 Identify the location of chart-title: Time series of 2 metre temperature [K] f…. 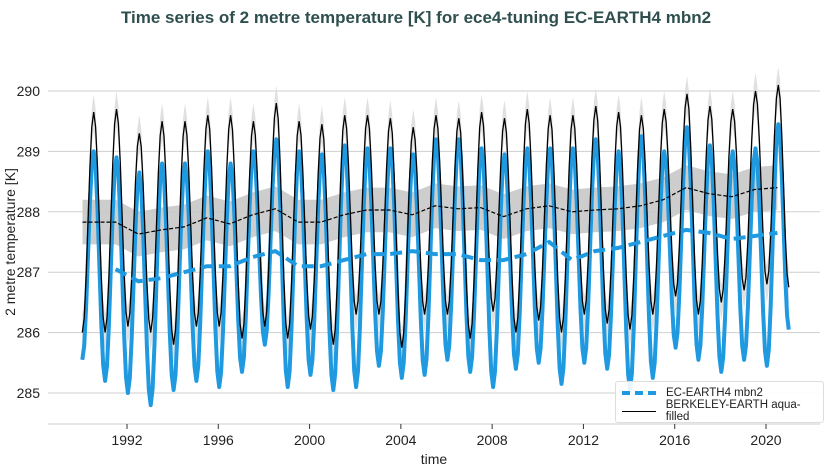
(416, 17).